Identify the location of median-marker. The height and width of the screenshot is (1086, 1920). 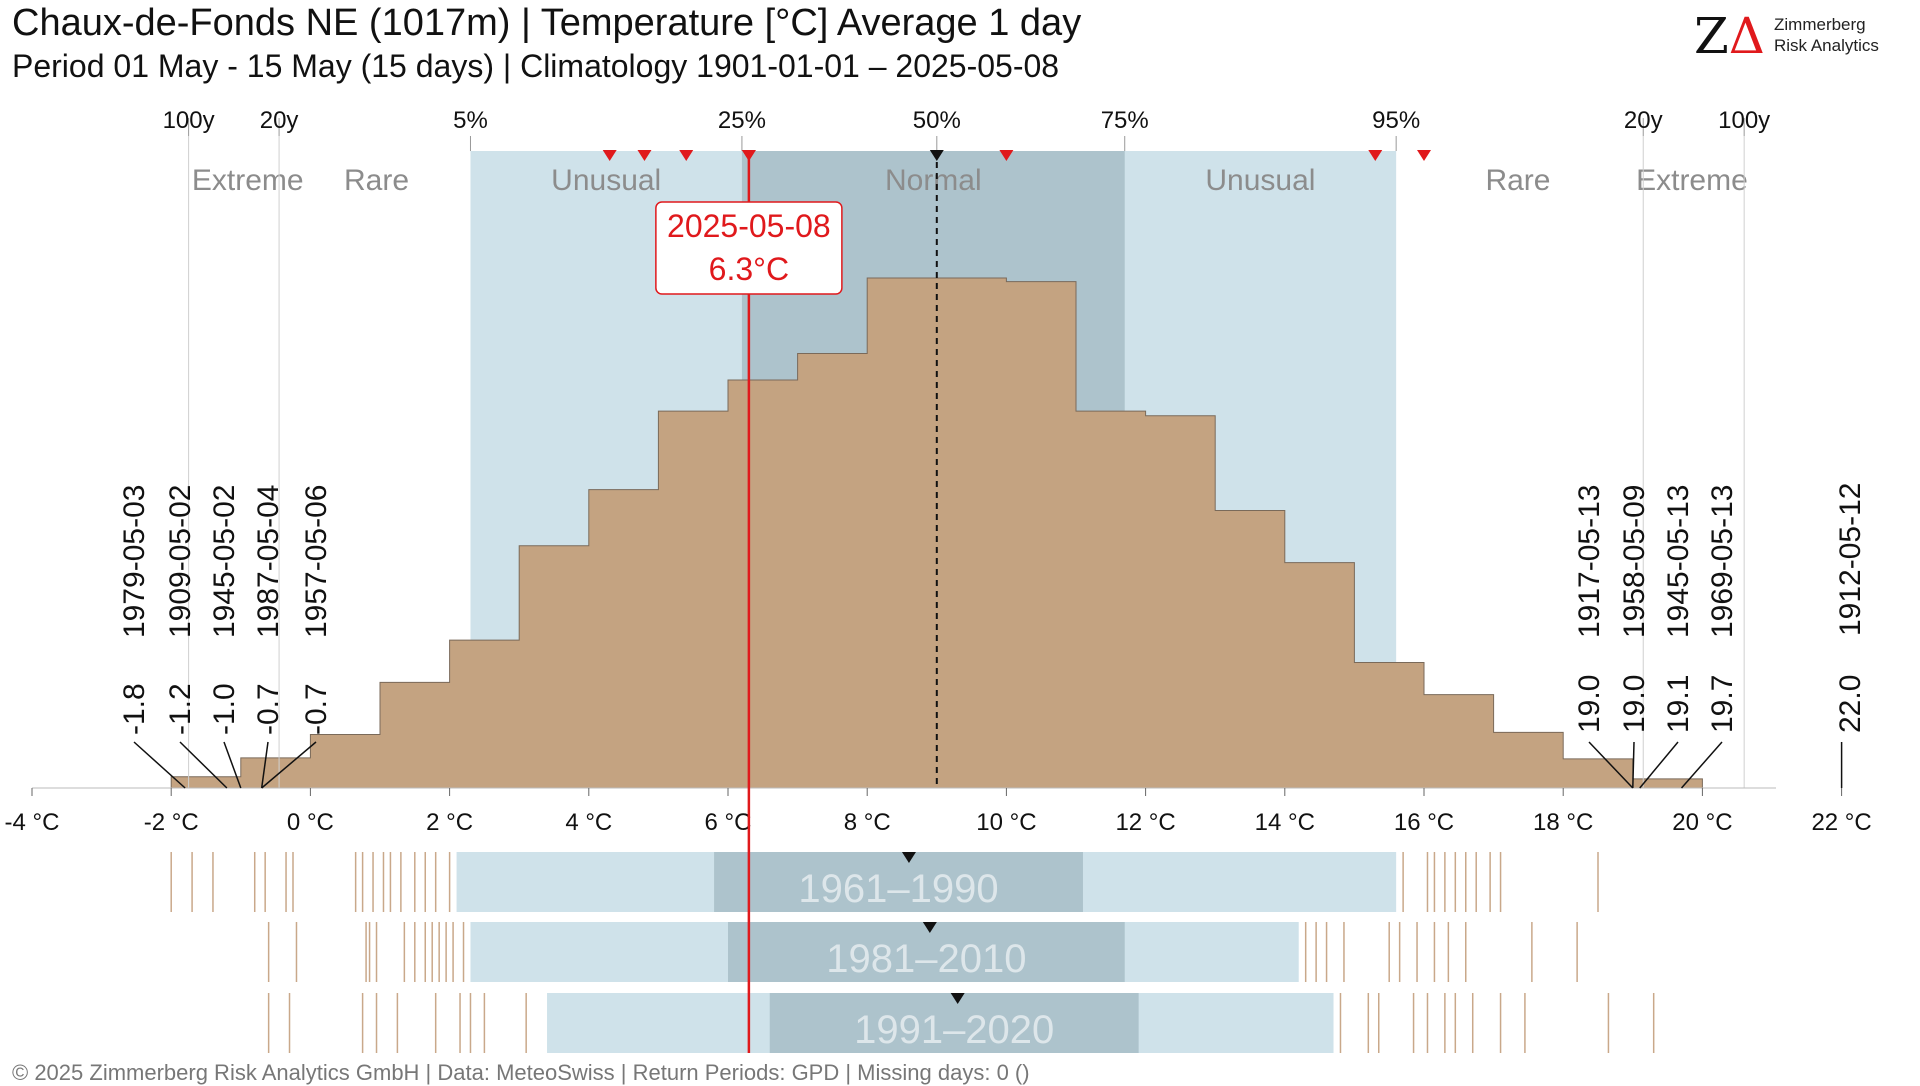
(936, 155).